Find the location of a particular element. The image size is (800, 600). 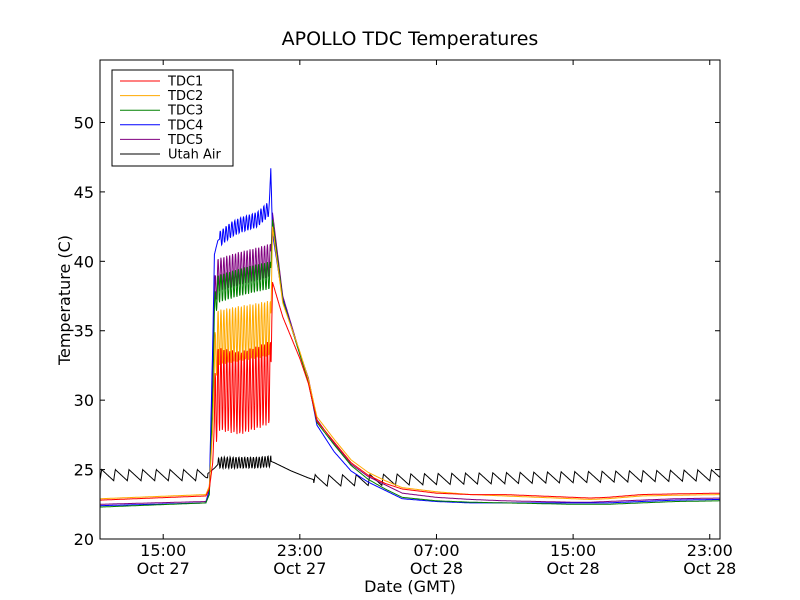

chart-title: APOLLO TDC Temperatures is located at coordinates (410, 39).